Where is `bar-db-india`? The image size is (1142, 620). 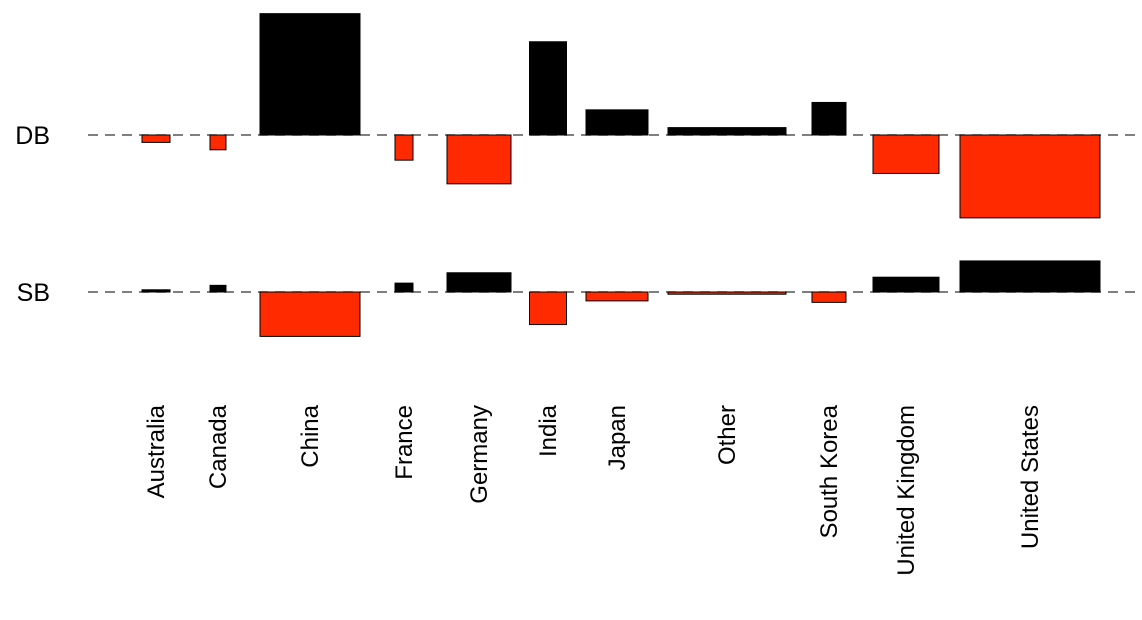
bar-db-india is located at coordinates (548, 88).